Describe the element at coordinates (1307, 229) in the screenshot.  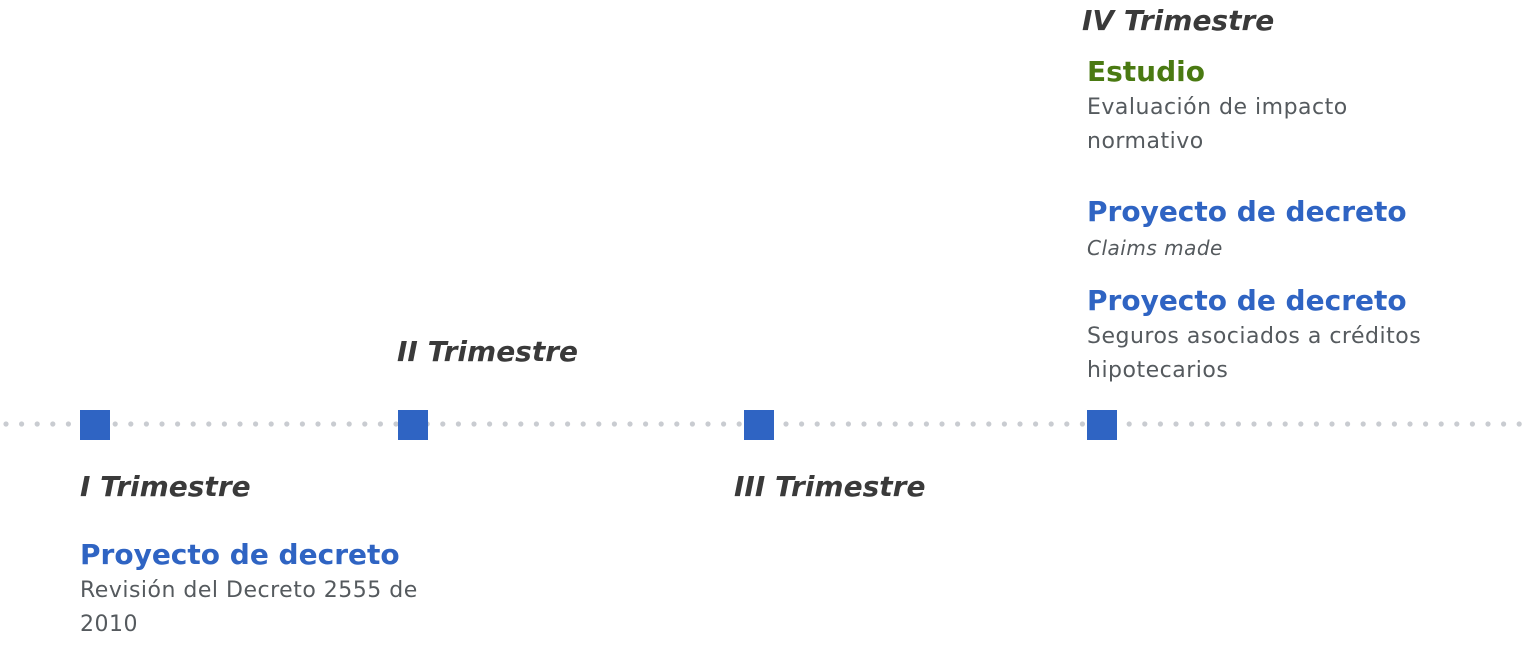
I see `q4-item-claims-made: Proyecto de decreto Claims made` at that location.